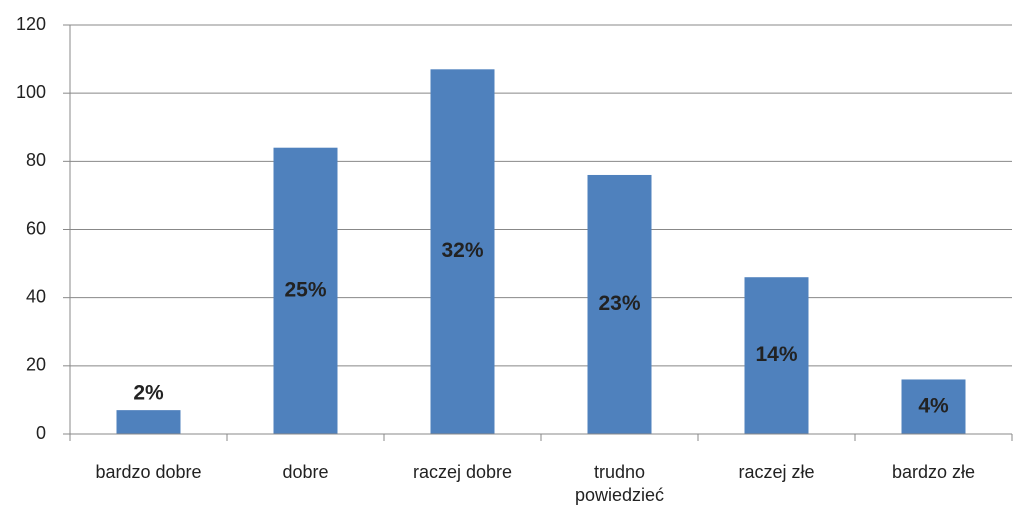 The width and height of the screenshot is (1016, 513). I want to click on y-tick-label: 120, so click(31, 24).